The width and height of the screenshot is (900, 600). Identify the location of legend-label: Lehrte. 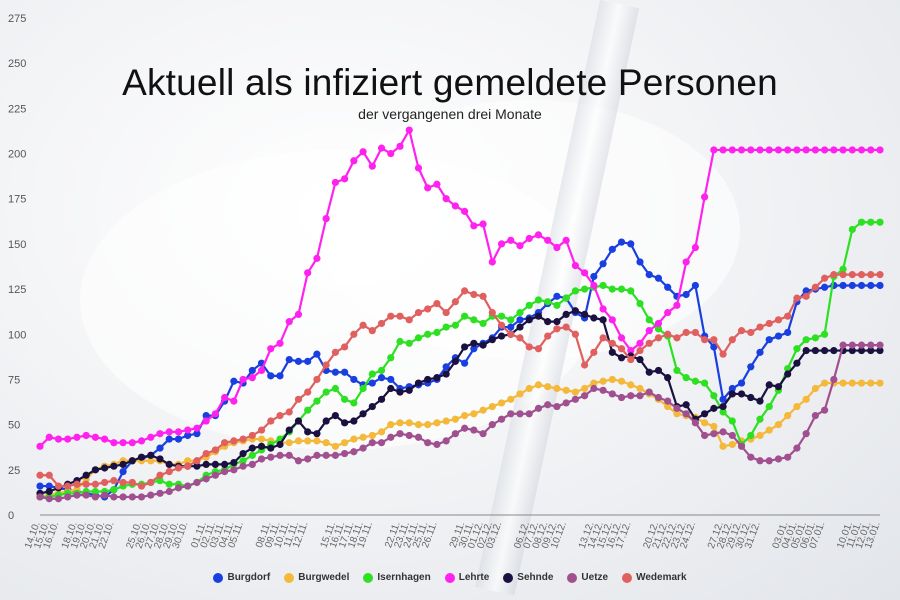
(474, 577).